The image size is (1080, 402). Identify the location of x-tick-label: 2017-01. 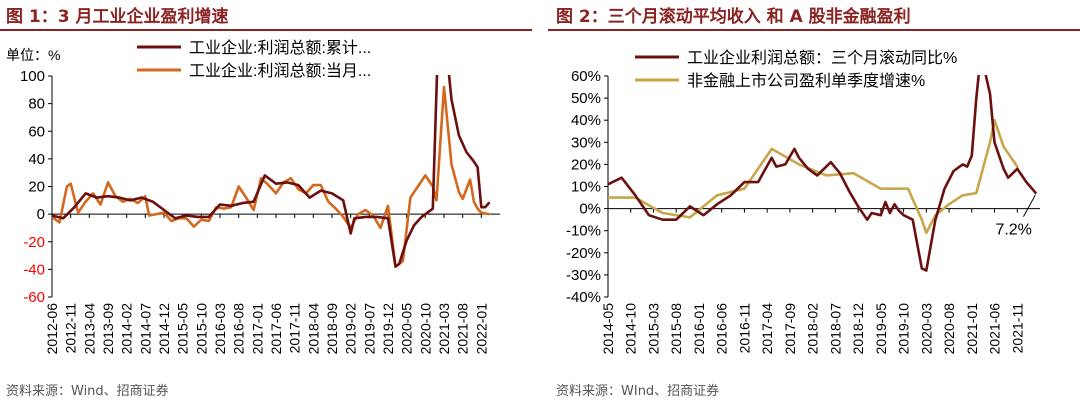
(257, 329).